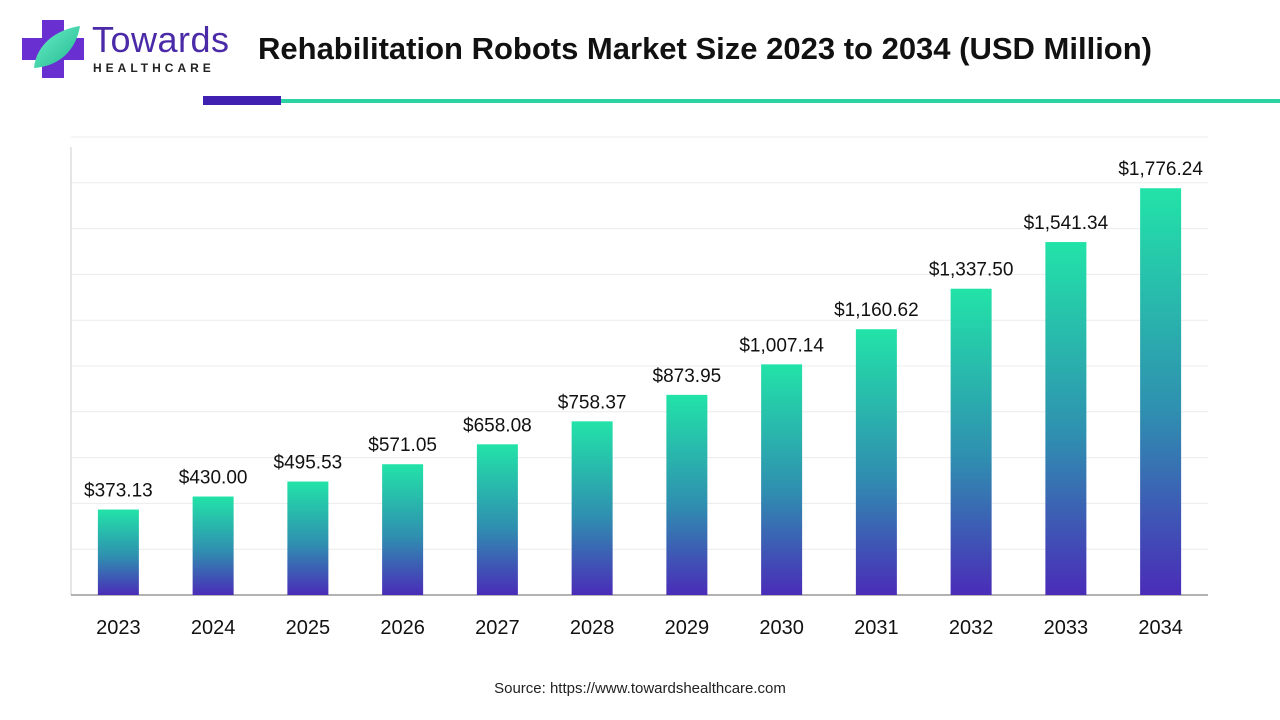  I want to click on bar-2034, so click(1161, 392).